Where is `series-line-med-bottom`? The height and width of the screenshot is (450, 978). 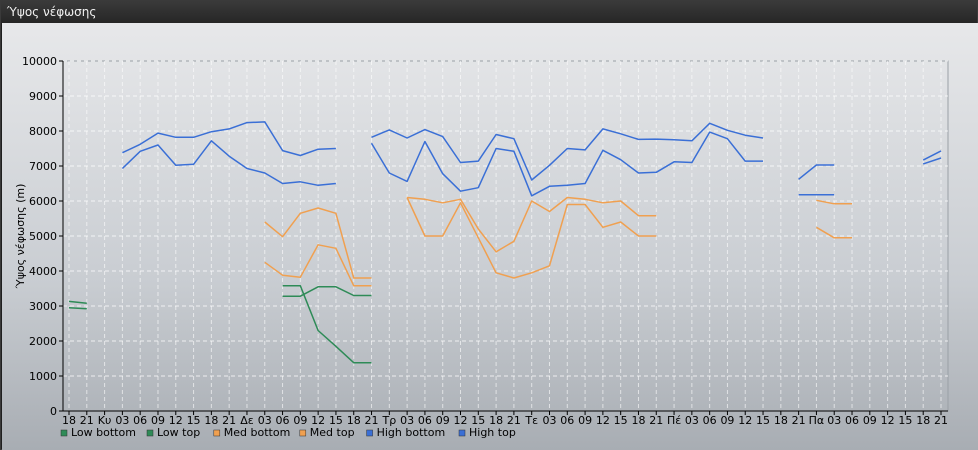 series-line-med-bottom is located at coordinates (558, 242).